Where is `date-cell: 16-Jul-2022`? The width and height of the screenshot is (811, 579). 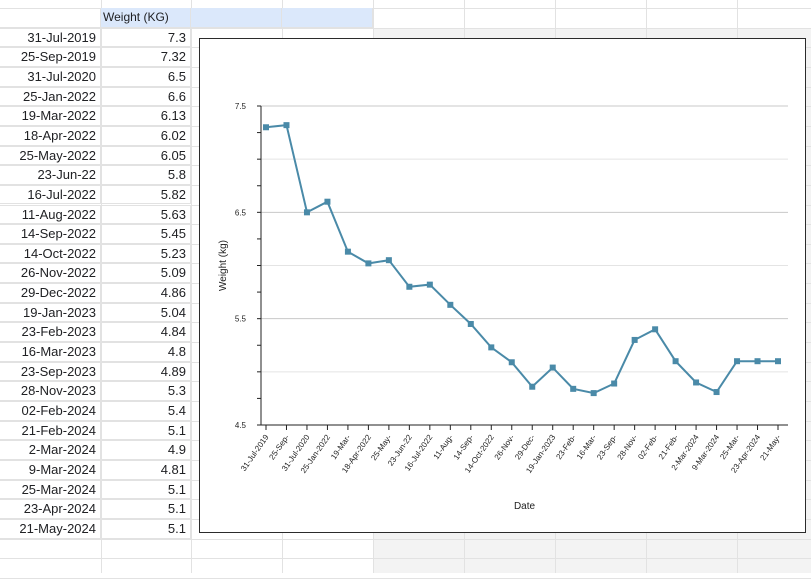 date-cell: 16-Jul-2022 is located at coordinates (50, 194).